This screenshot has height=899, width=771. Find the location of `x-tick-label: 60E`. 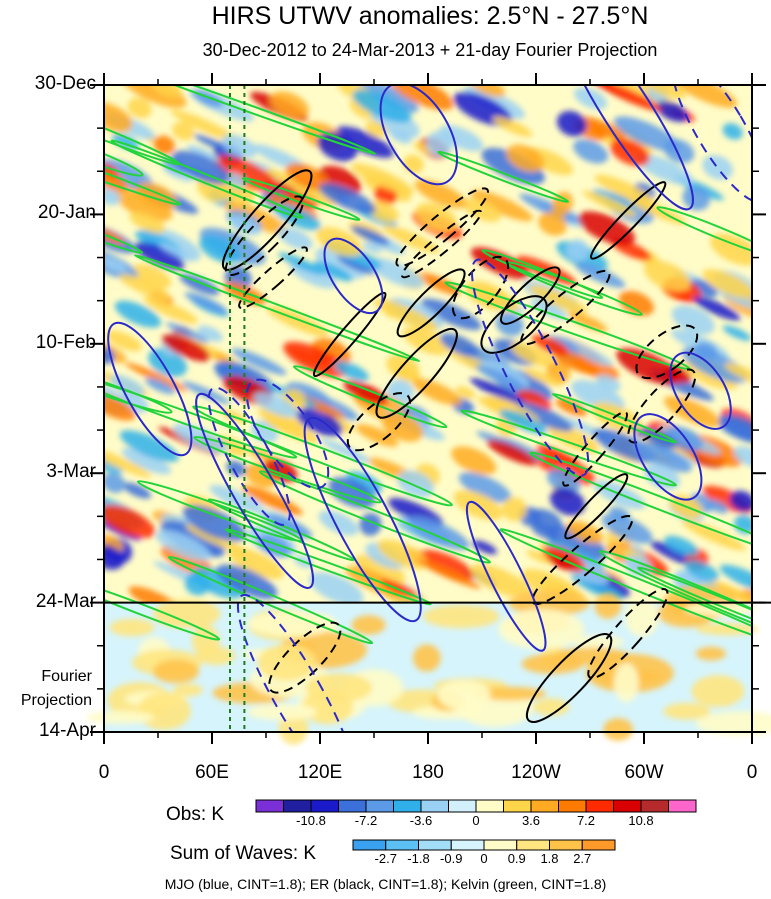

x-tick-label: 60E is located at coordinates (212, 772).